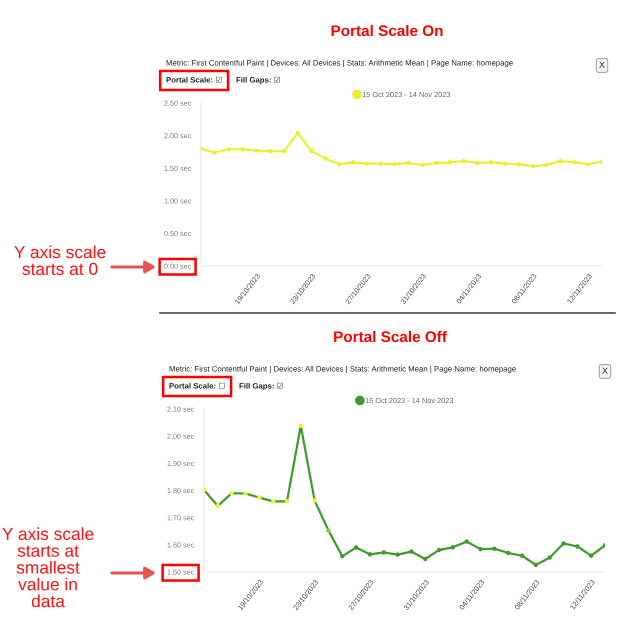 The image size is (640, 637). I want to click on text: Y axis scale starts at smallest value in data, so click(48, 567).